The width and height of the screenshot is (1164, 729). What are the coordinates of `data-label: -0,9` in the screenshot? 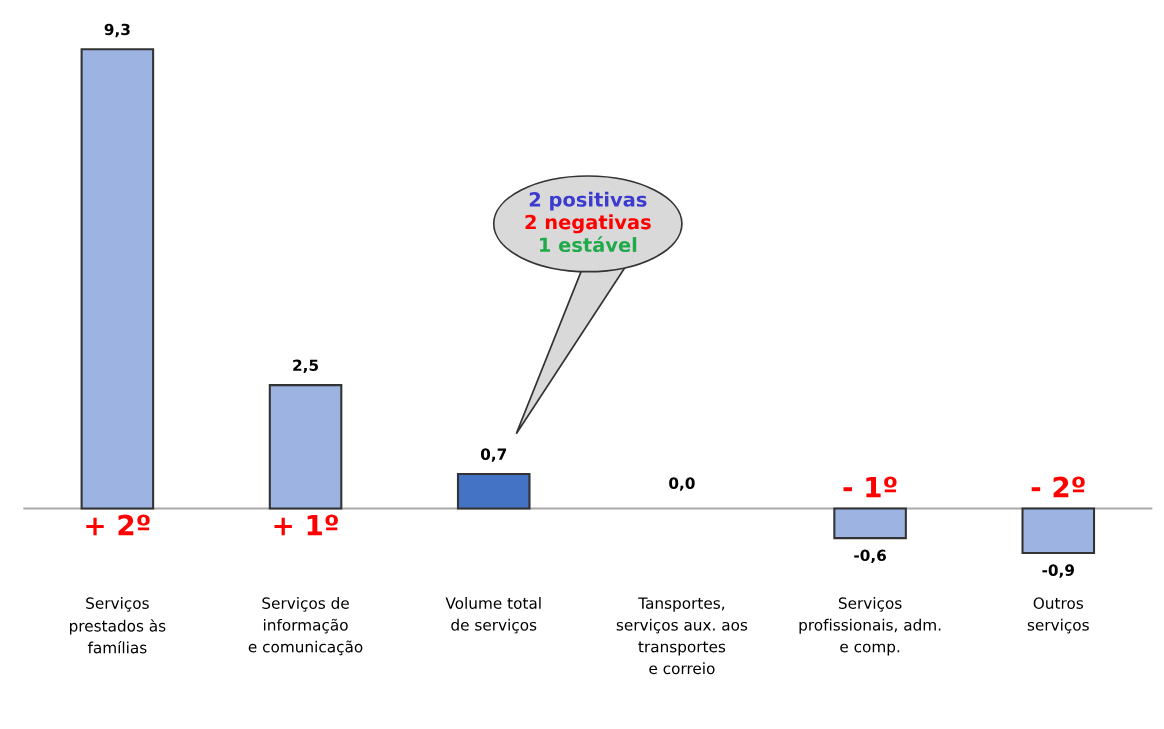 It's located at (1058, 571).